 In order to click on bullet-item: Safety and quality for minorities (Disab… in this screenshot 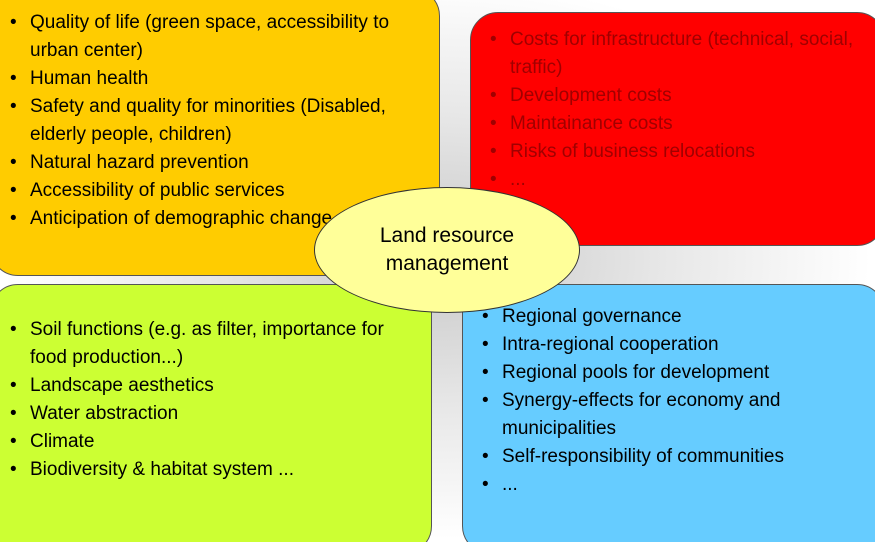, I will do `click(216, 121)`.